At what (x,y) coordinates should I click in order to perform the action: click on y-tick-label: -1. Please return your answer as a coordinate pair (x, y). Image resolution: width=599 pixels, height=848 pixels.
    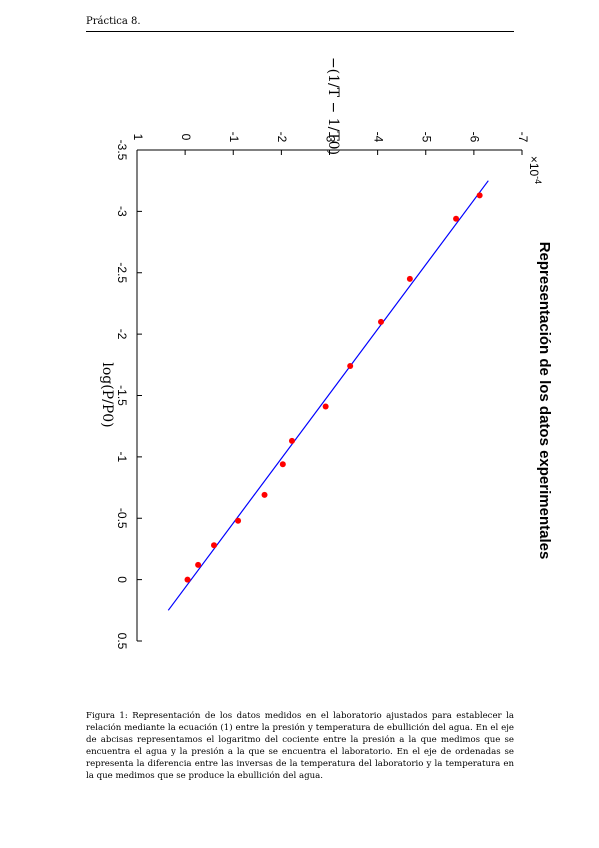
    Looking at the image, I should click on (234, 137).